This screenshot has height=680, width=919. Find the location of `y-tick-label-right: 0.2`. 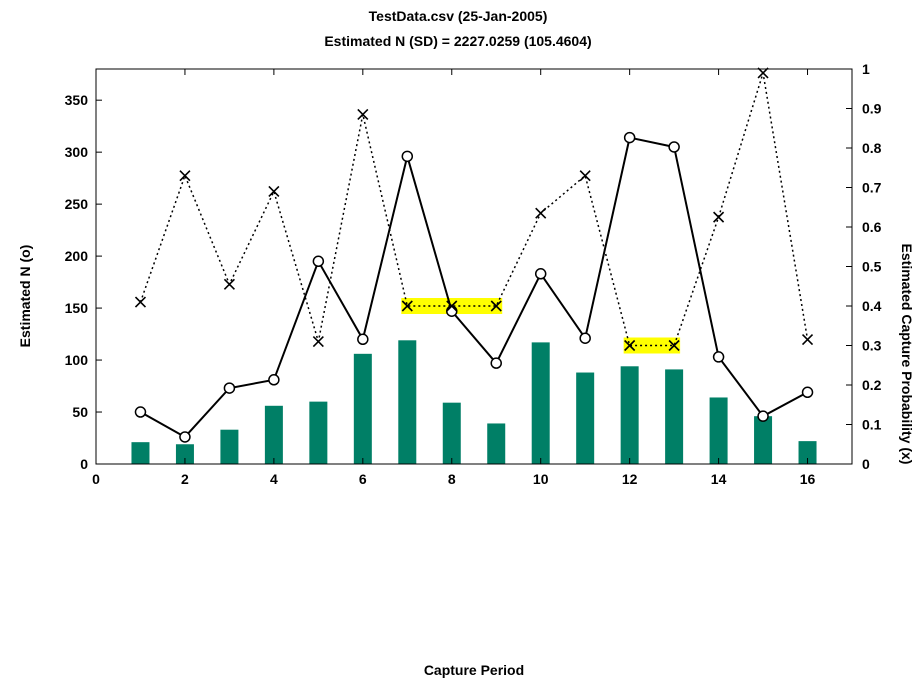

y-tick-label-right: 0.2 is located at coordinates (872, 385).